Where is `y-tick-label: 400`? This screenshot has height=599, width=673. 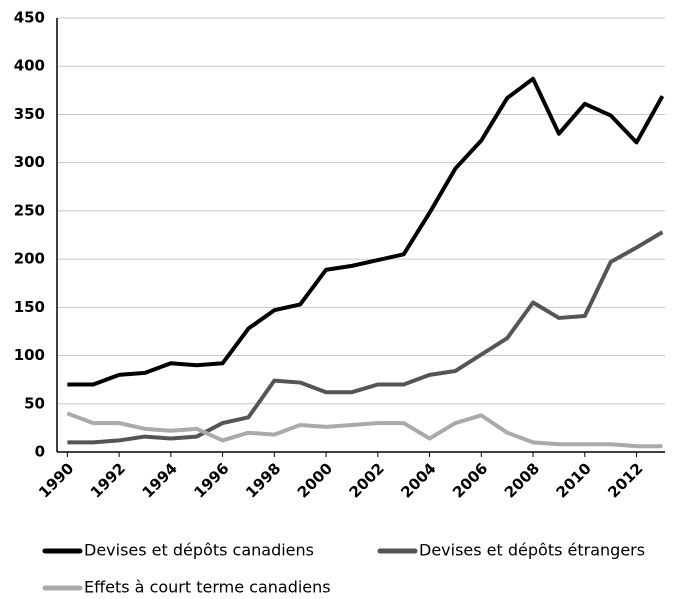 y-tick-label: 400 is located at coordinates (29, 66).